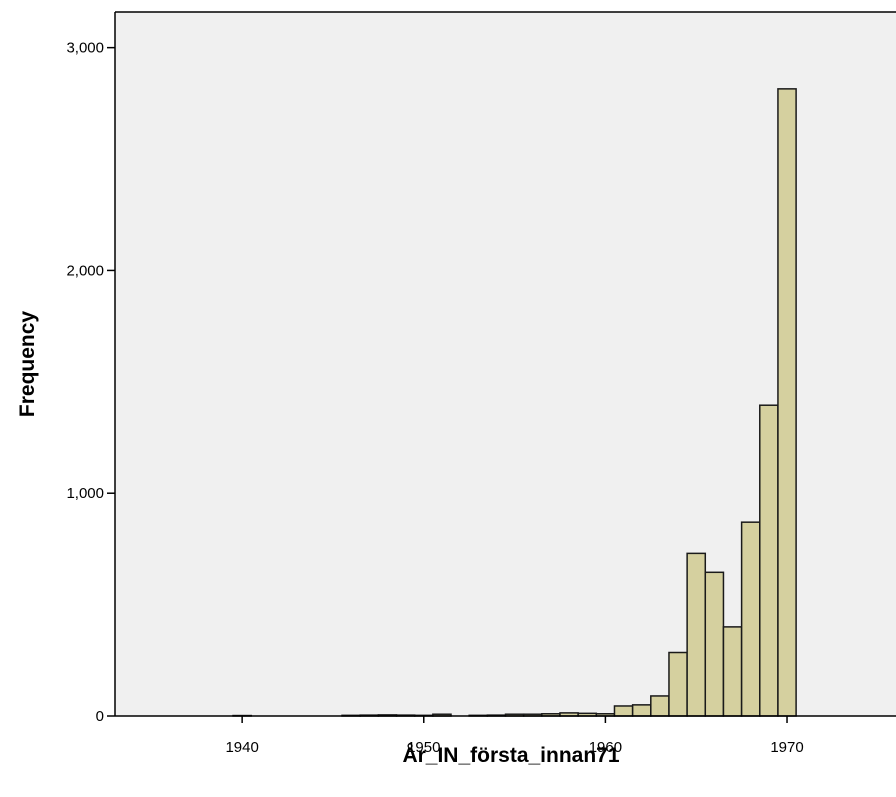 The height and width of the screenshot is (797, 896). I want to click on y-axis-title: Frequency, so click(27, 364).